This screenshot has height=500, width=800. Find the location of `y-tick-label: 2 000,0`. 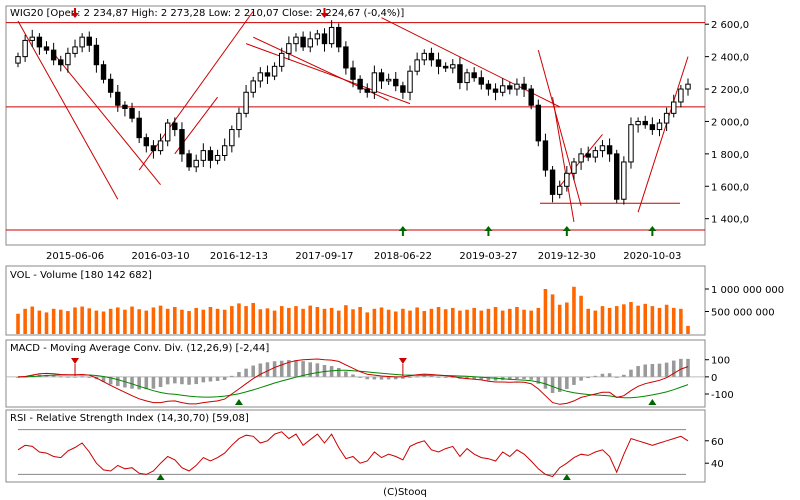

y-tick-label: 2 000,0 is located at coordinates (730, 122).